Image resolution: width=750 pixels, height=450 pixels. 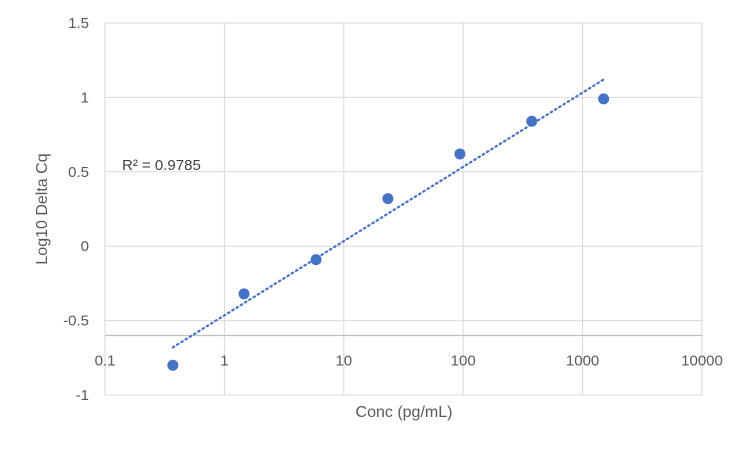 I want to click on x-tick-label: 1, so click(x=224, y=360).